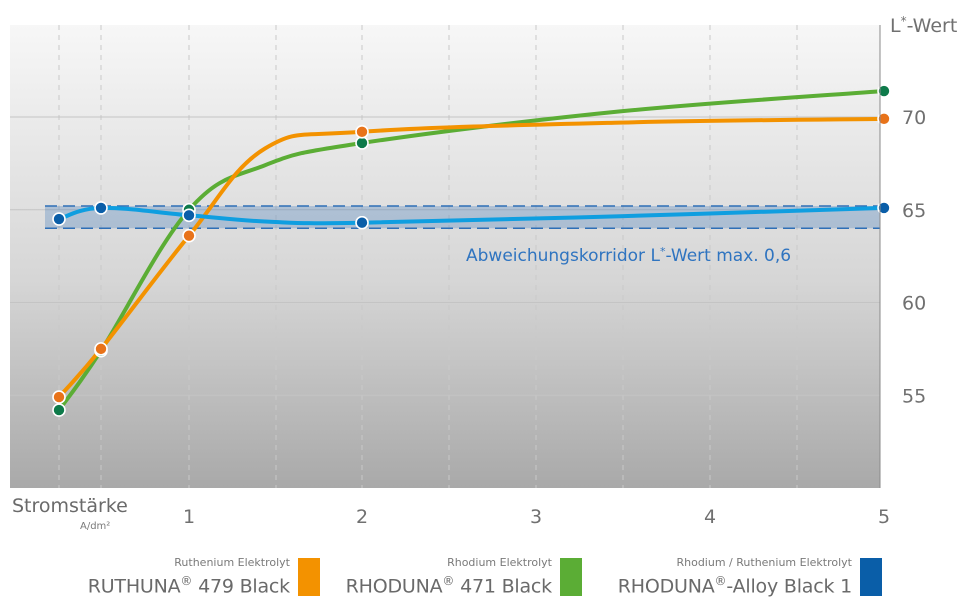 The width and height of the screenshot is (970, 599). I want to click on x-tick-label: 2, so click(362, 517).